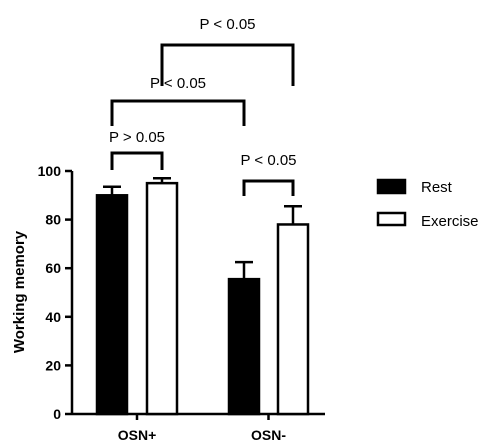 The width and height of the screenshot is (496, 445). I want to click on category-label-0: OSN+, so click(137, 435).